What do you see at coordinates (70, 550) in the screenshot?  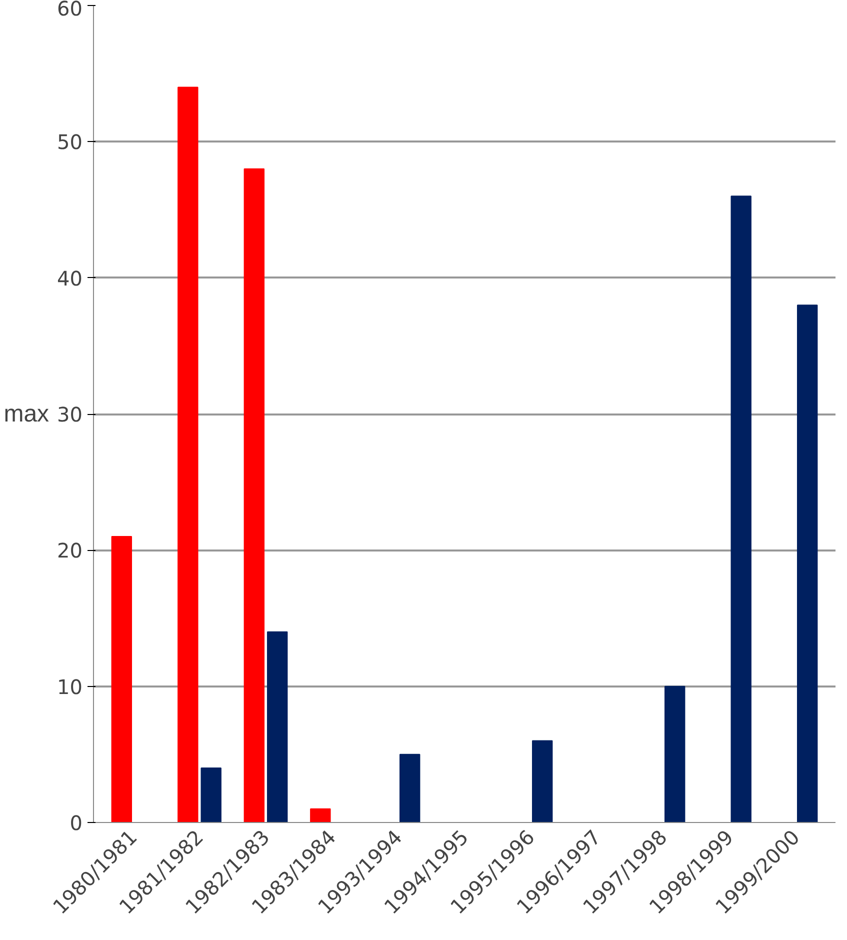 I see `y-tick-label: 20` at bounding box center [70, 550].